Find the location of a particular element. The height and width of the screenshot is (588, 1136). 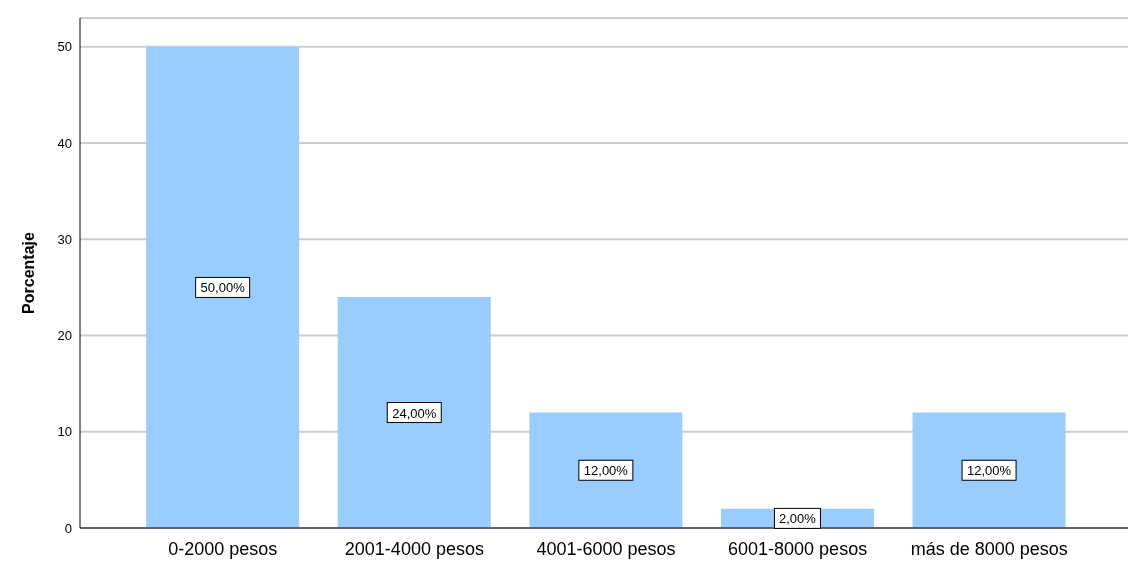

y-tick-label: 40 is located at coordinates (64, 143).